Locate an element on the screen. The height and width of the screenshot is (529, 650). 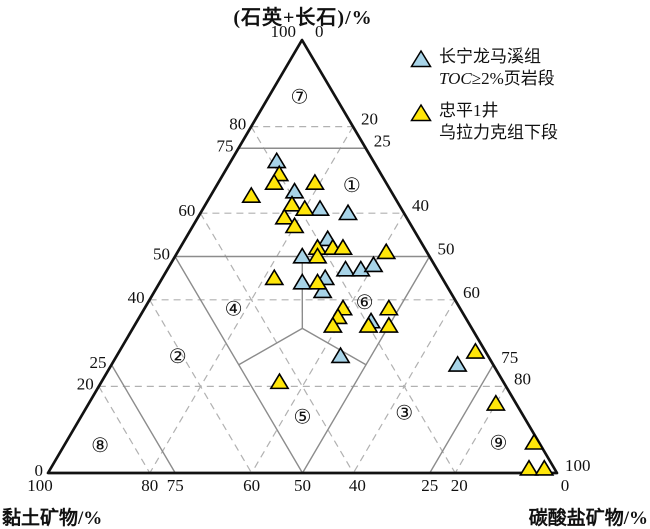
tick-label-bottom: 80 is located at coordinates (149, 485).